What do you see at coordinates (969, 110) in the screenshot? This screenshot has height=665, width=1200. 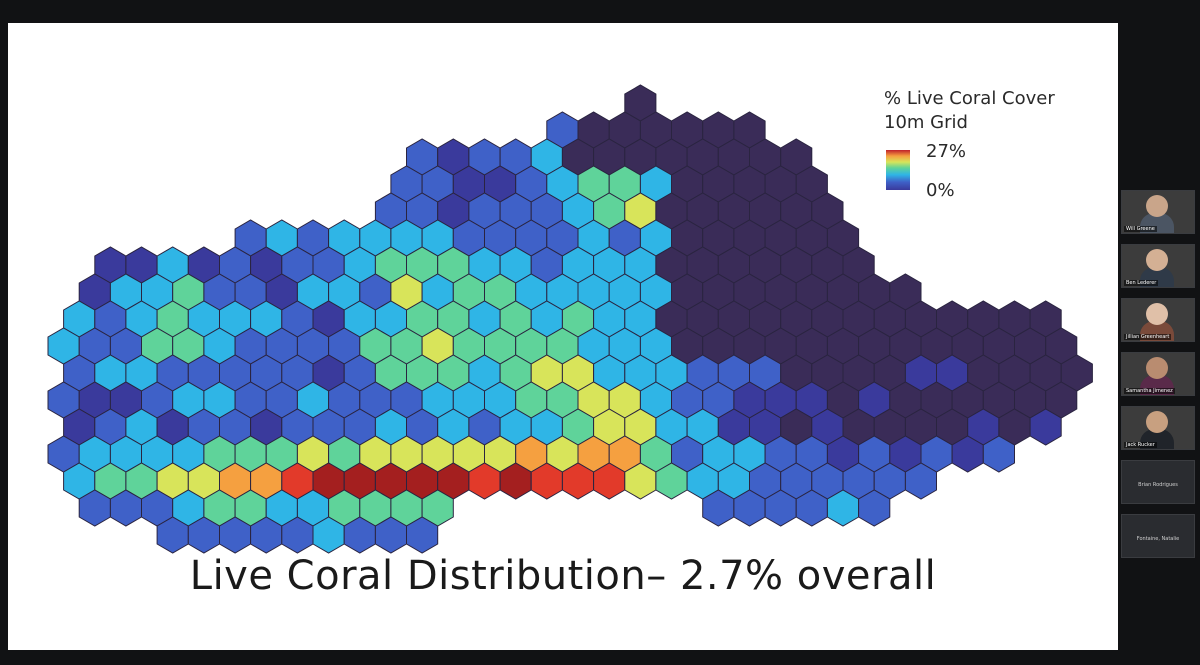 I see `legend-title: % Live Coral Cover 10m Grid` at bounding box center [969, 110].